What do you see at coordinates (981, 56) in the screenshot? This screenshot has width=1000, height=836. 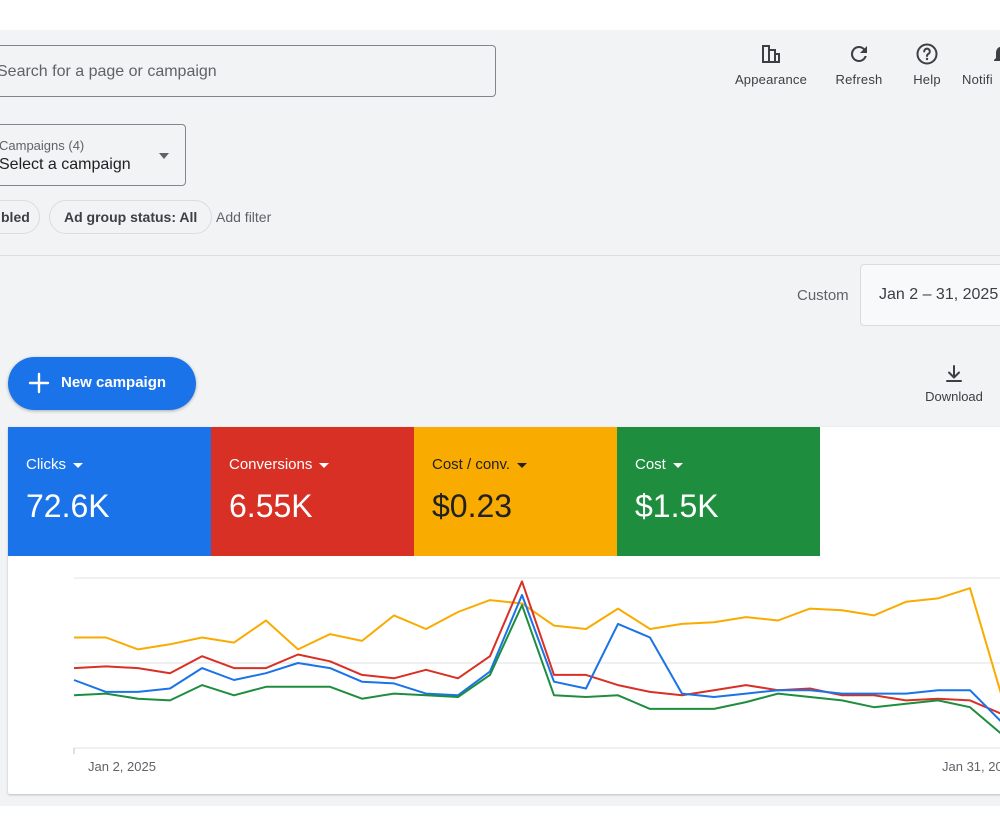 I see `bell-icon` at bounding box center [981, 56].